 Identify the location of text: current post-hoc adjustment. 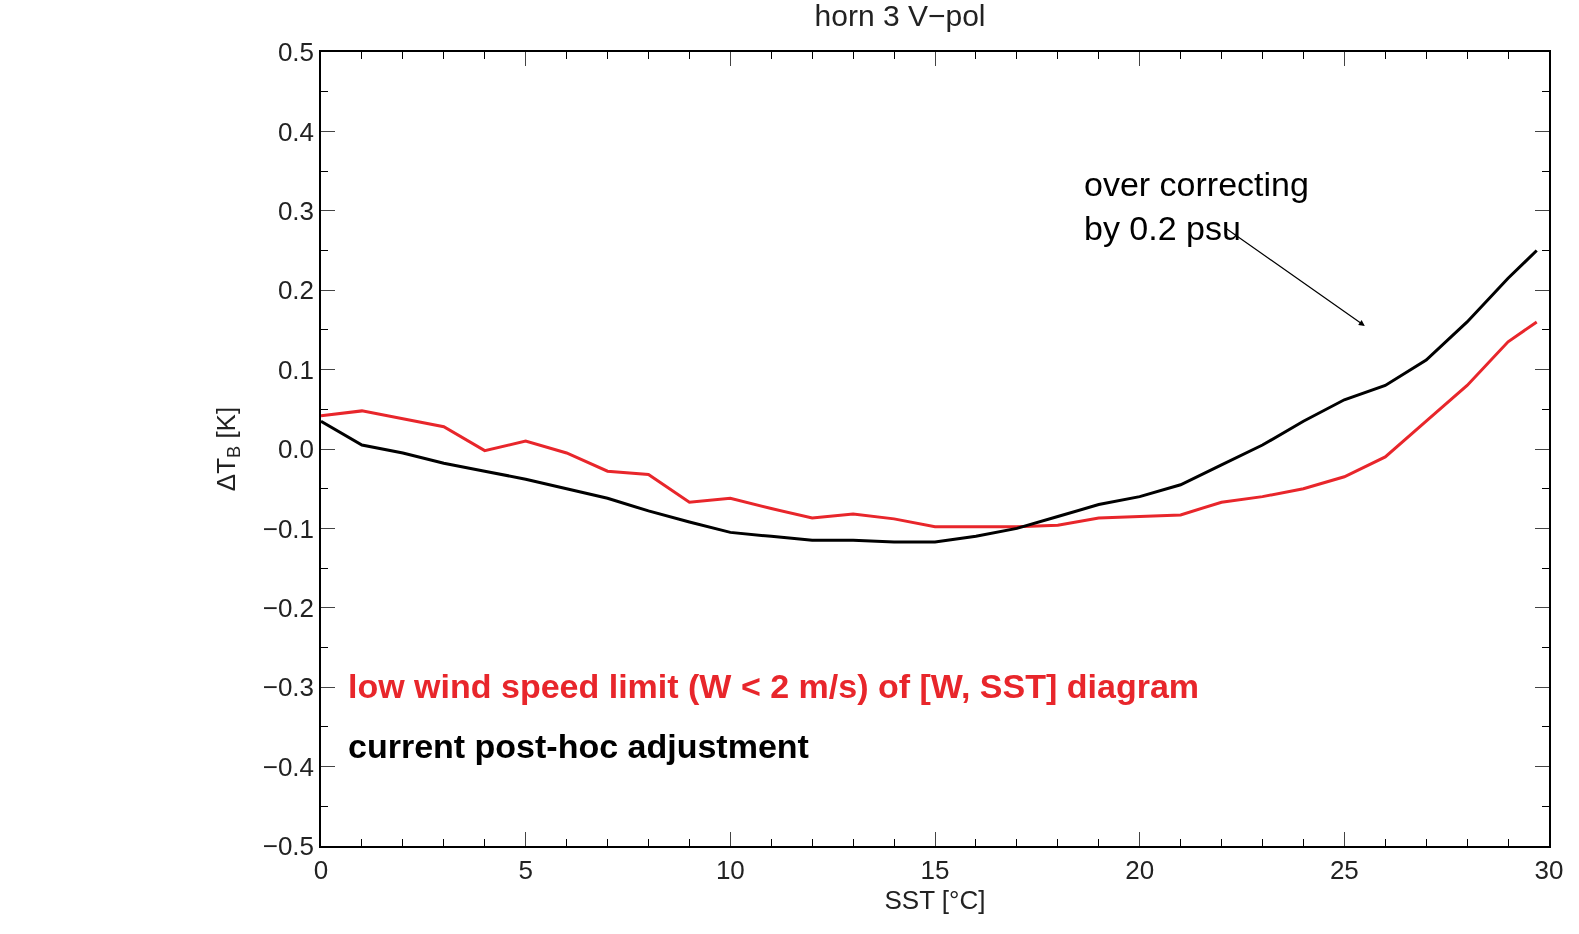
(578, 746).